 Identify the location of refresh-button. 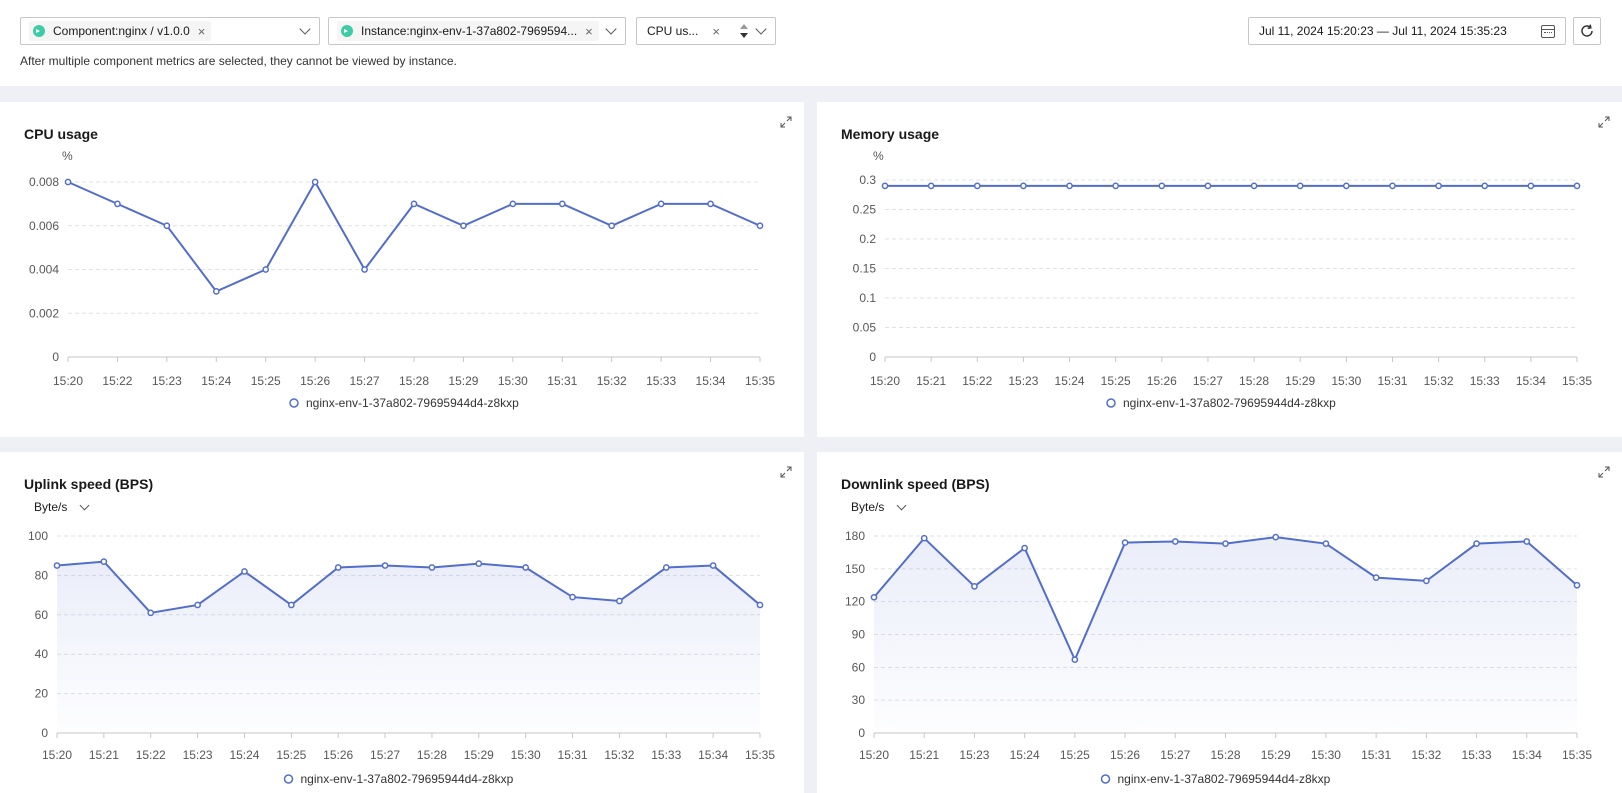
(1587, 31).